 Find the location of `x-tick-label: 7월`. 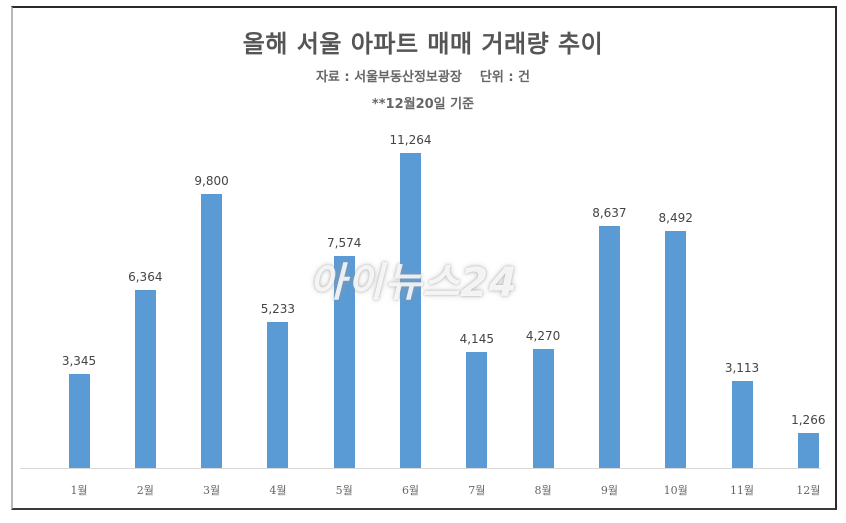

x-tick-label: 7월 is located at coordinates (477, 490).